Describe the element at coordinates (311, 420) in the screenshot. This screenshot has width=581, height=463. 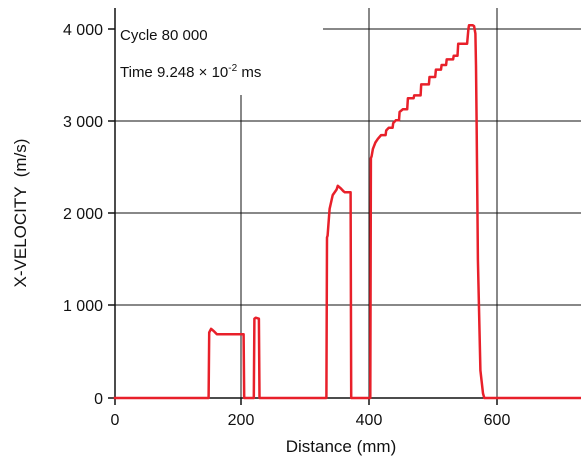
I see `x-tick-labels: 0 200 400 600` at that location.